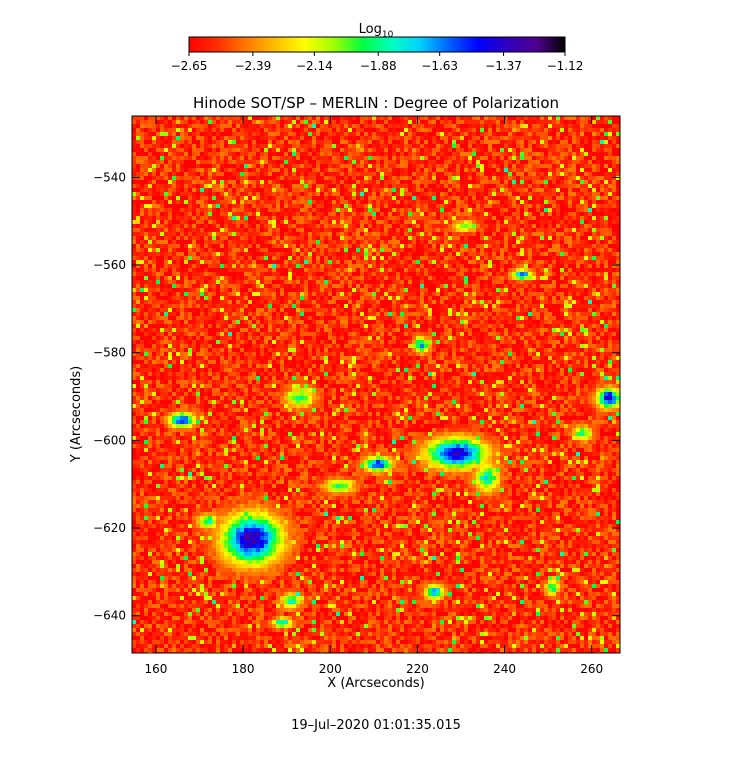  What do you see at coordinates (253, 66) in the screenshot?
I see `colorbar-tick-label: −2.39` at bounding box center [253, 66].